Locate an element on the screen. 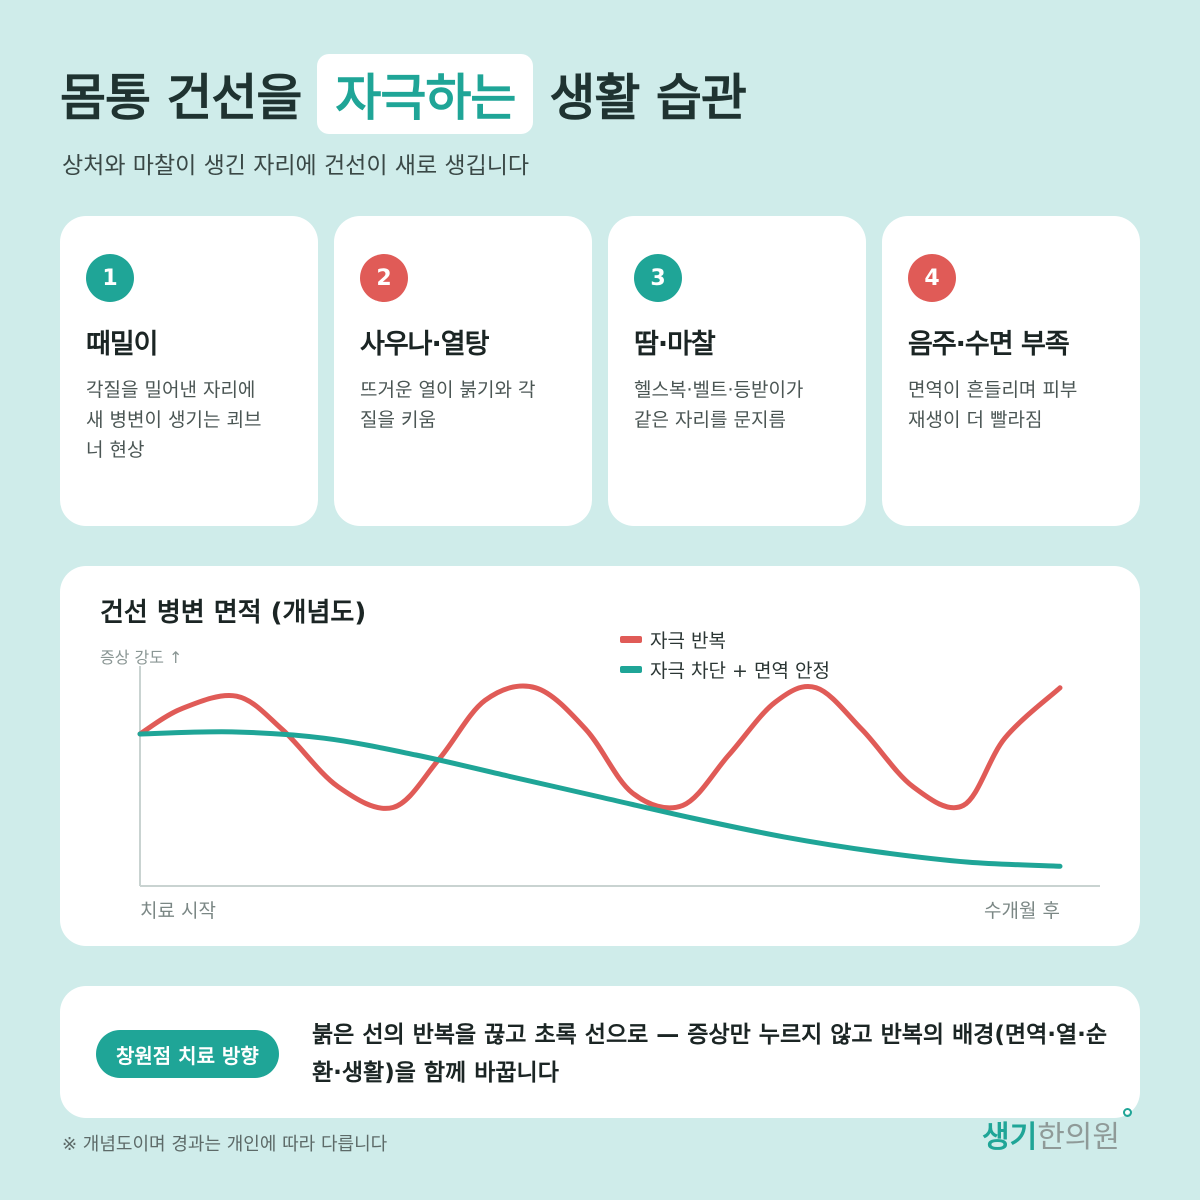 This screenshot has width=1200, height=1200. page-subtitle: 상처와 마찰이 생긴 자리에 건선이 새로 생깁니다 is located at coordinates (296, 166).